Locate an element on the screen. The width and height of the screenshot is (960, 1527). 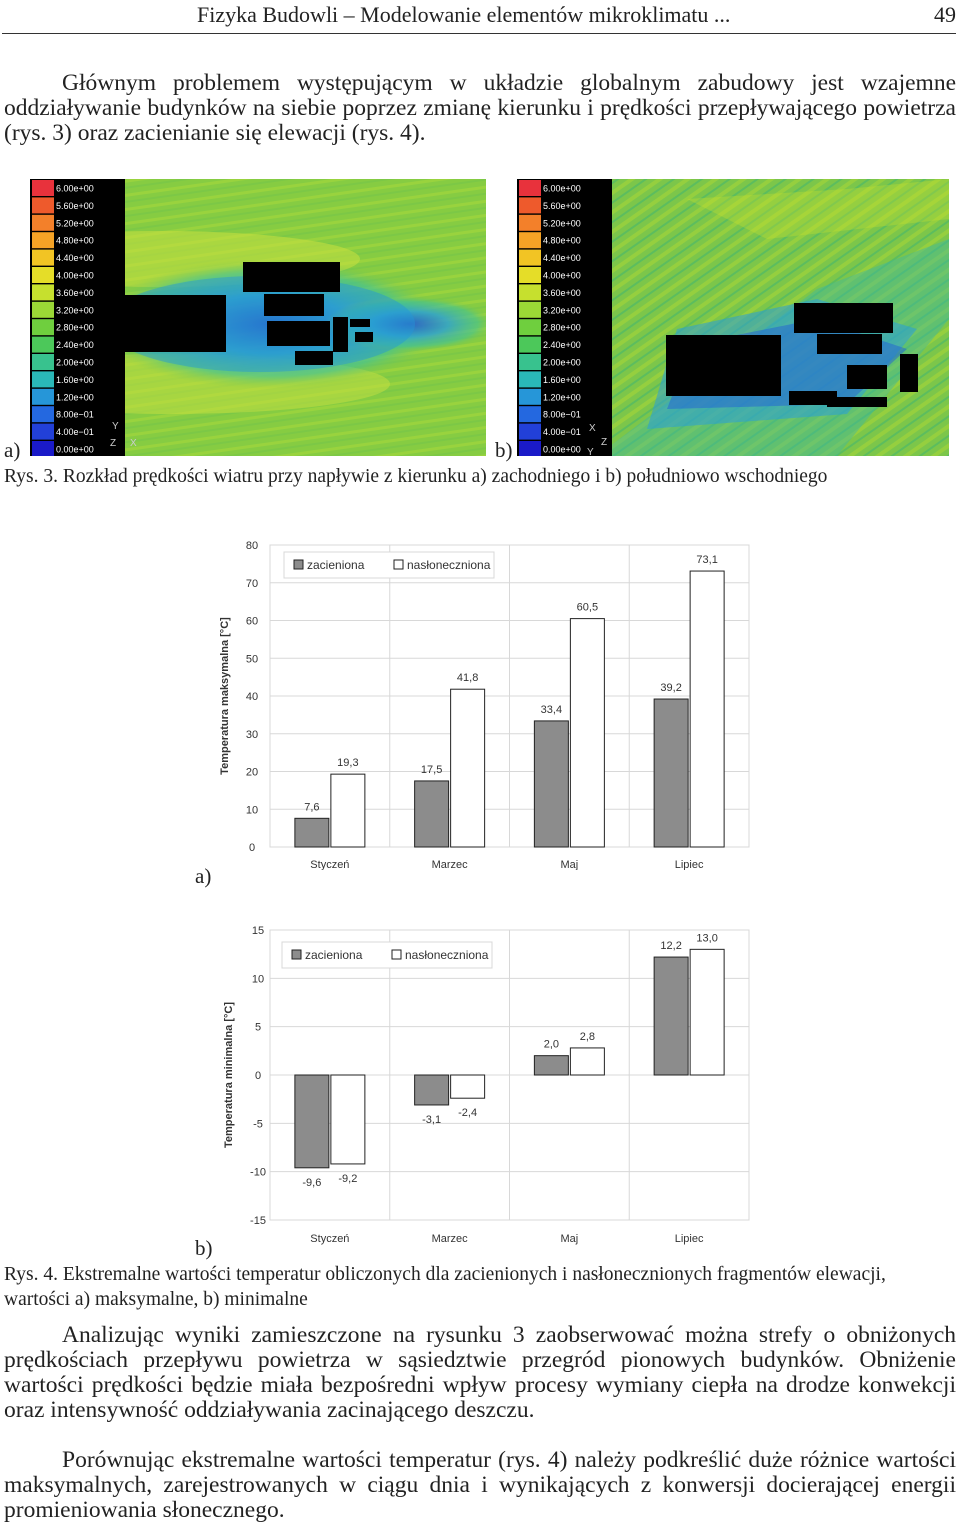
y-tick-label: 80 is located at coordinates (252, 546).